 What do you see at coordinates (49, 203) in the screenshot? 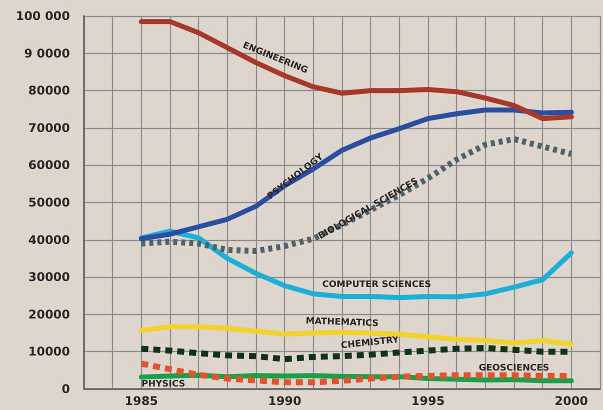
I see `y-tick-label: 50000` at bounding box center [49, 203].